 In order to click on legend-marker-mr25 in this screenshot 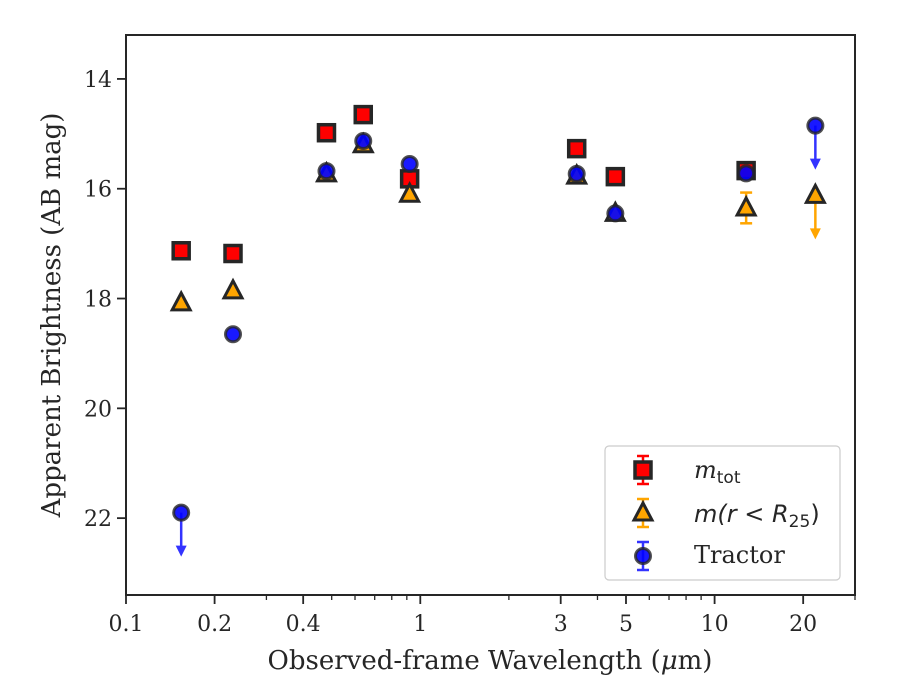, I will do `click(643, 510)`.